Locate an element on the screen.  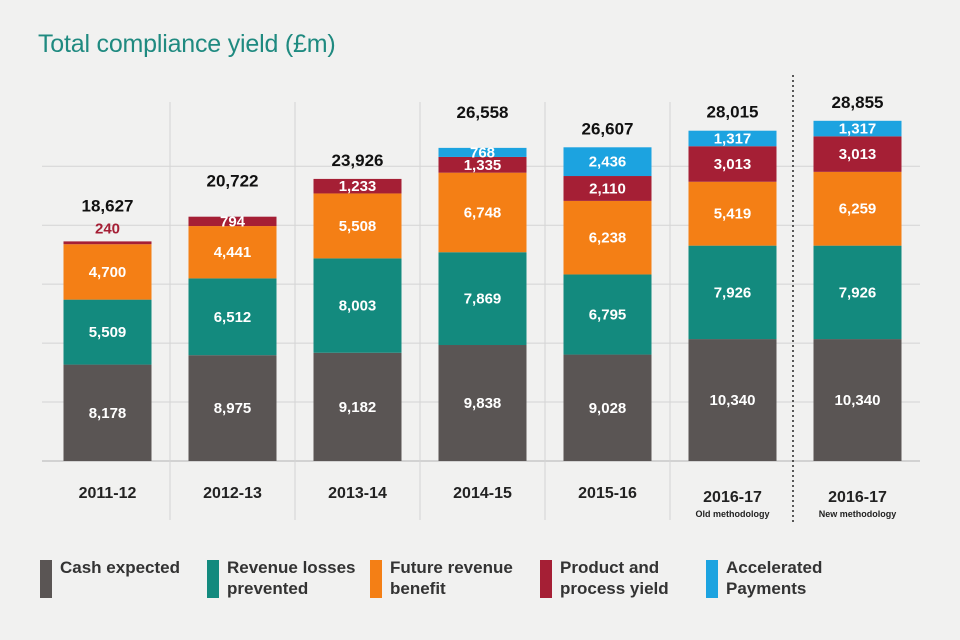
total-label: 26,607 is located at coordinates (608, 128).